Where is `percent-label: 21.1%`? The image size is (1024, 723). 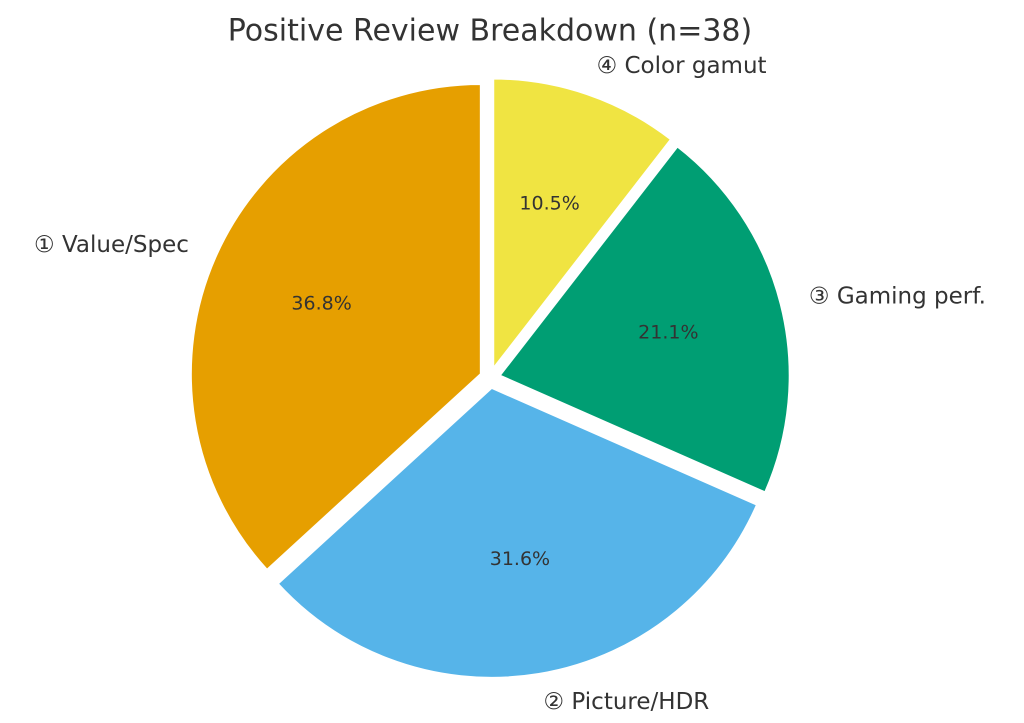 percent-label: 21.1% is located at coordinates (668, 332).